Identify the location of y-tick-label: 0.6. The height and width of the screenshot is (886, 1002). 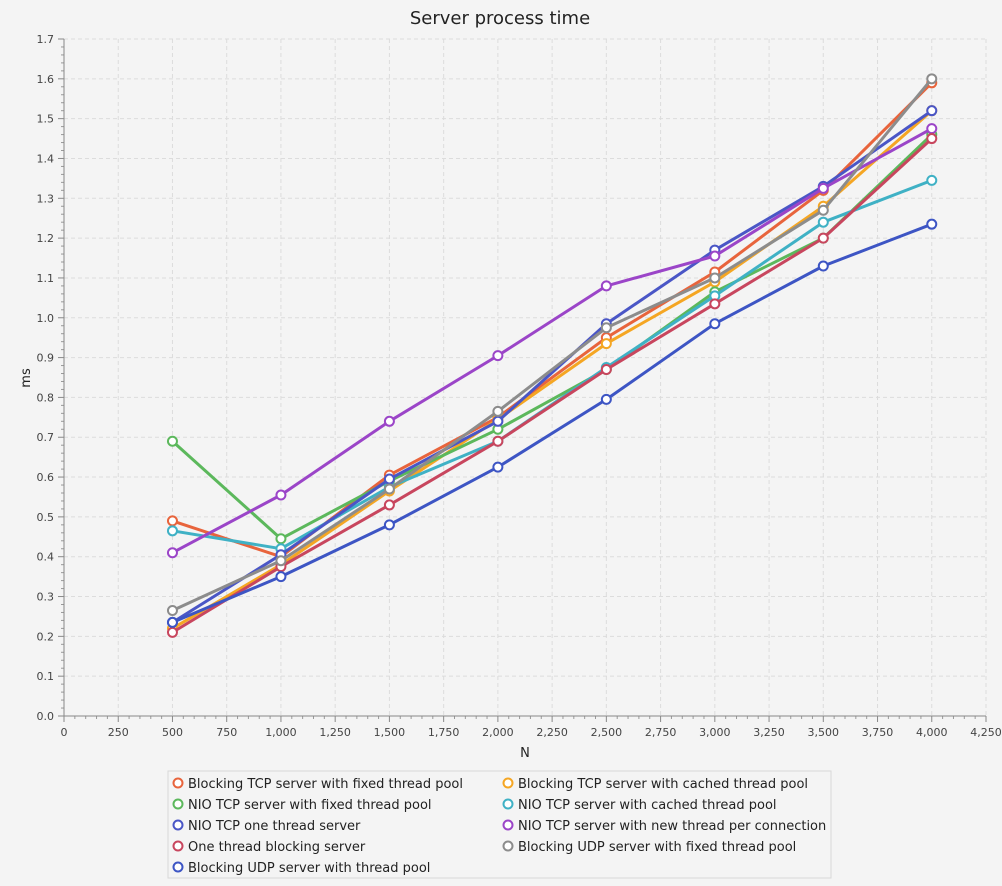
(46, 477).